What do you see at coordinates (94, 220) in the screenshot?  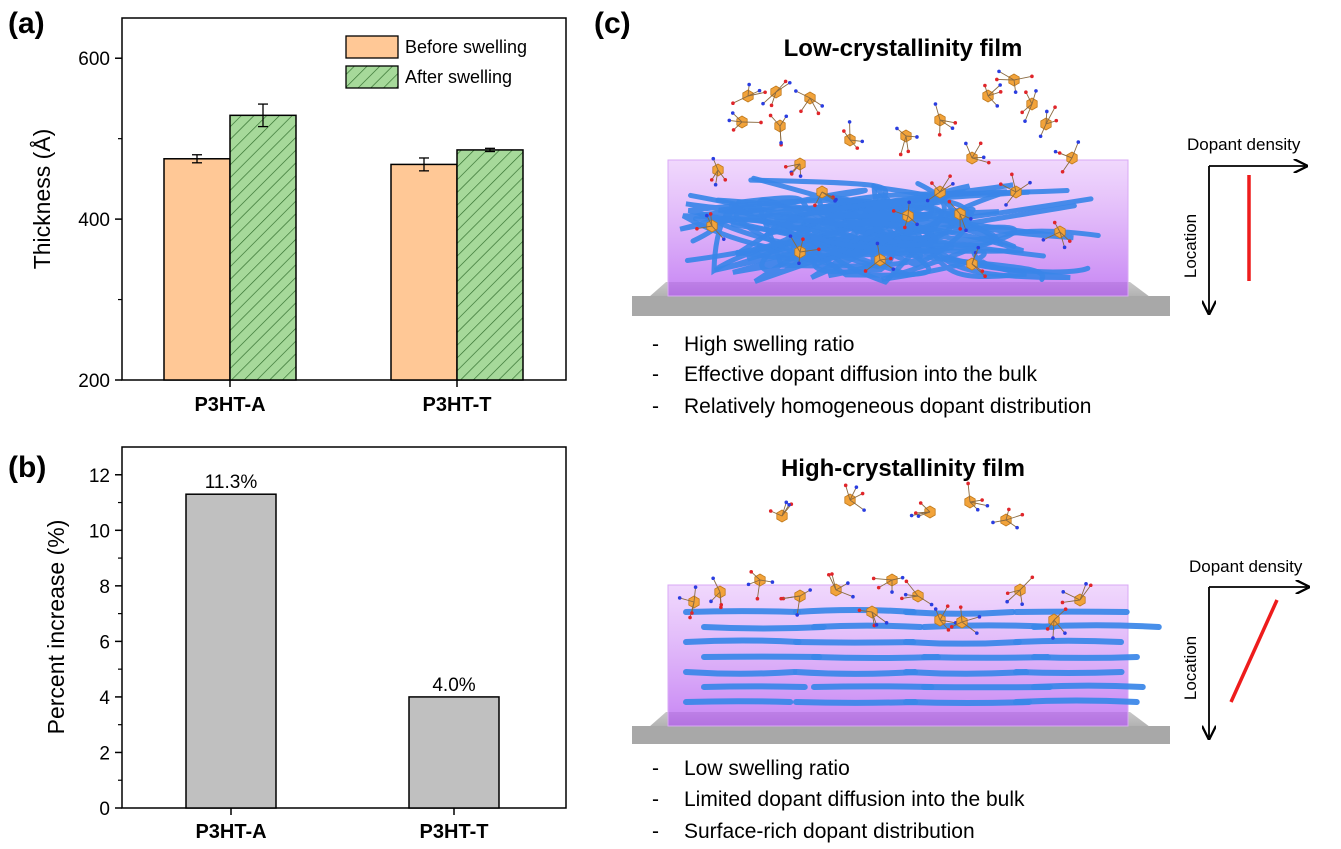 I see `y-tick-label: 400` at bounding box center [94, 220].